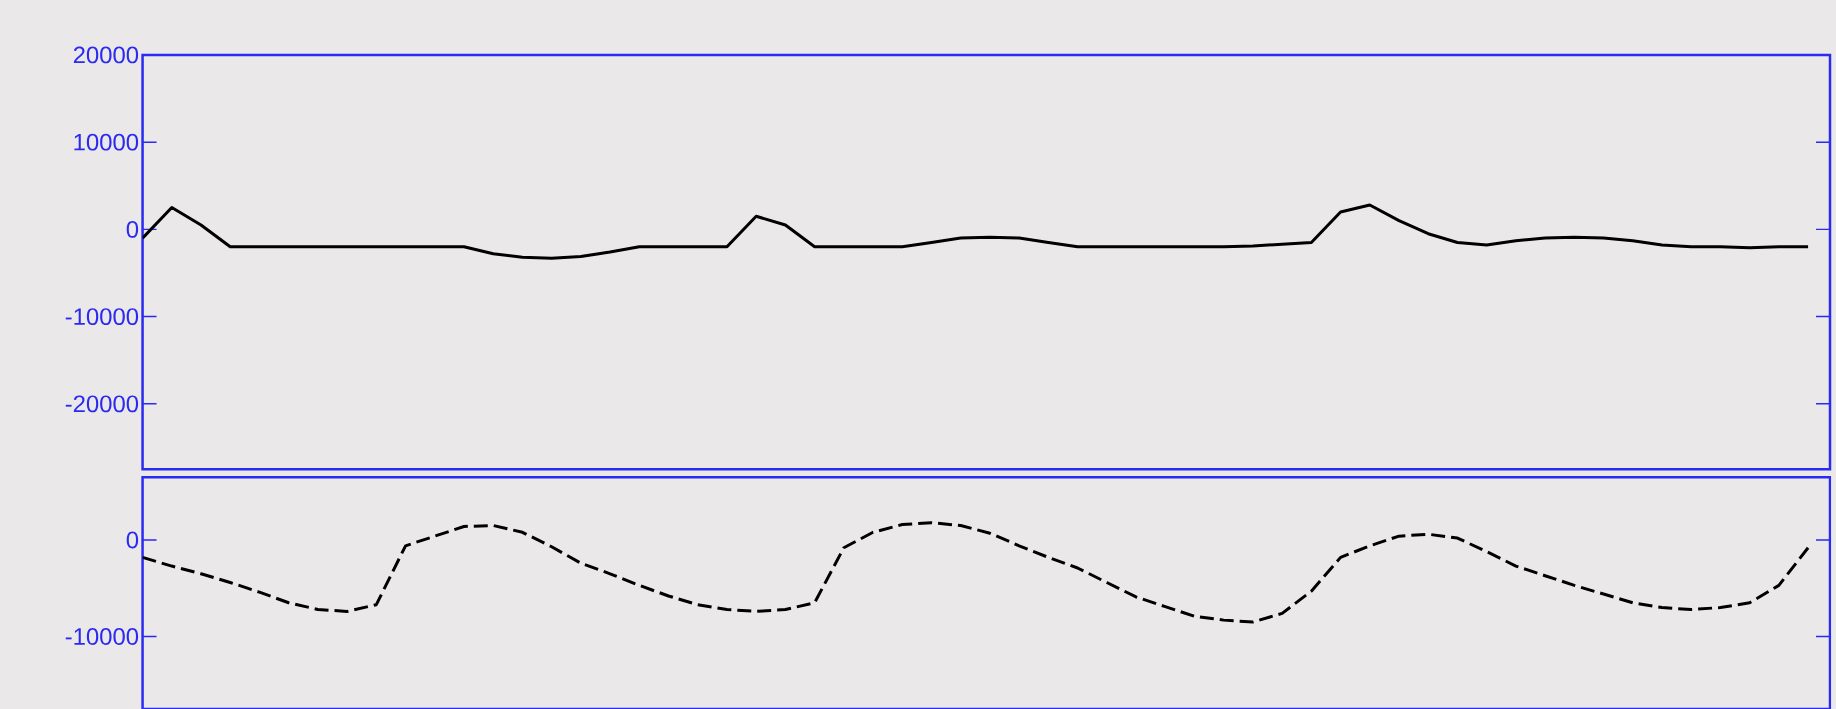  I want to click on y-tick-label: -20000, so click(102, 404).